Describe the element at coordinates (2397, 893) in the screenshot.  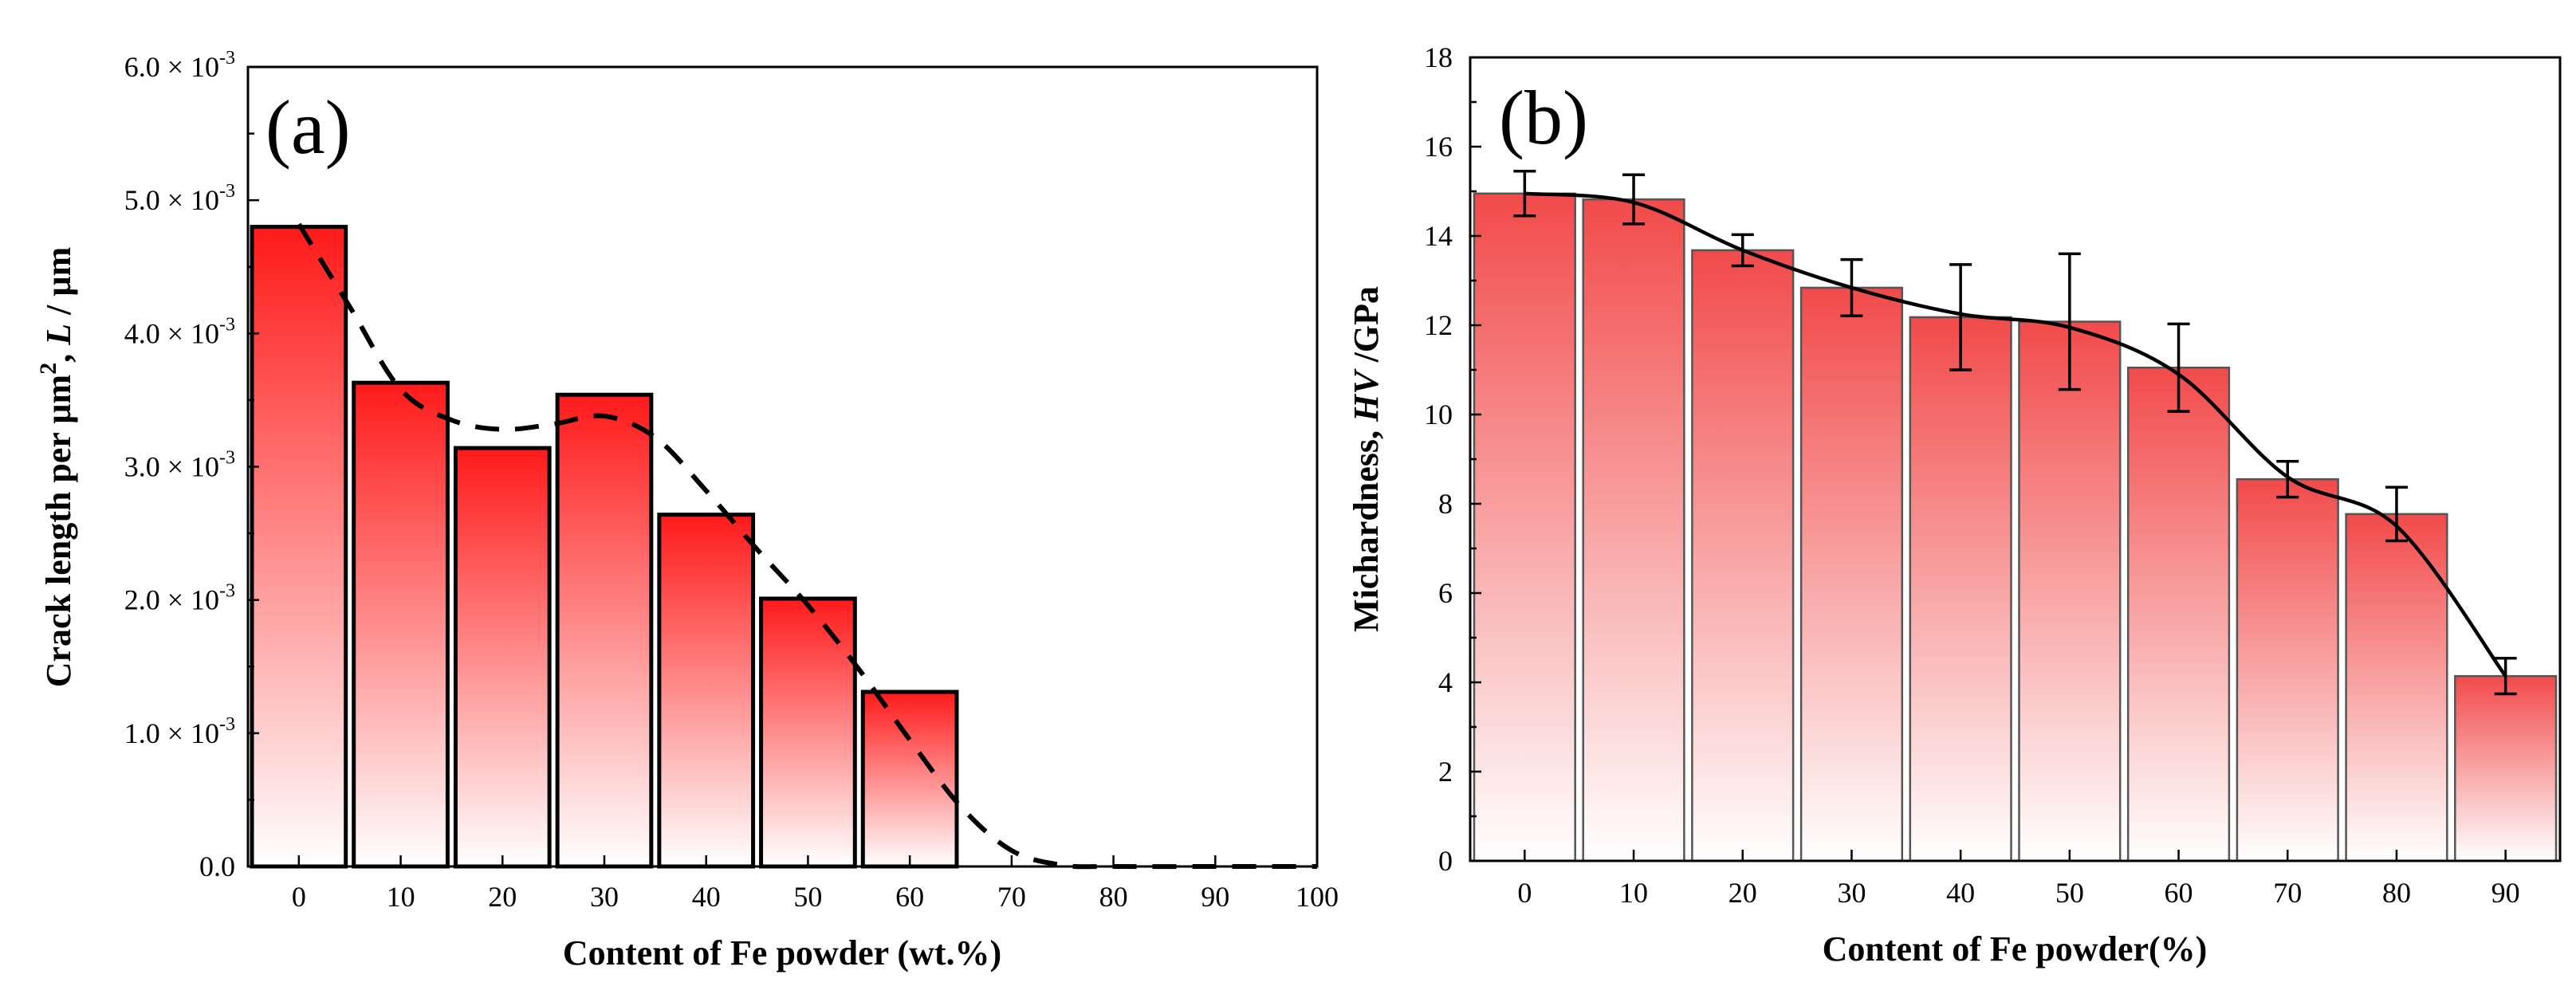
I see `x-tick-label-b-80: 80` at that location.